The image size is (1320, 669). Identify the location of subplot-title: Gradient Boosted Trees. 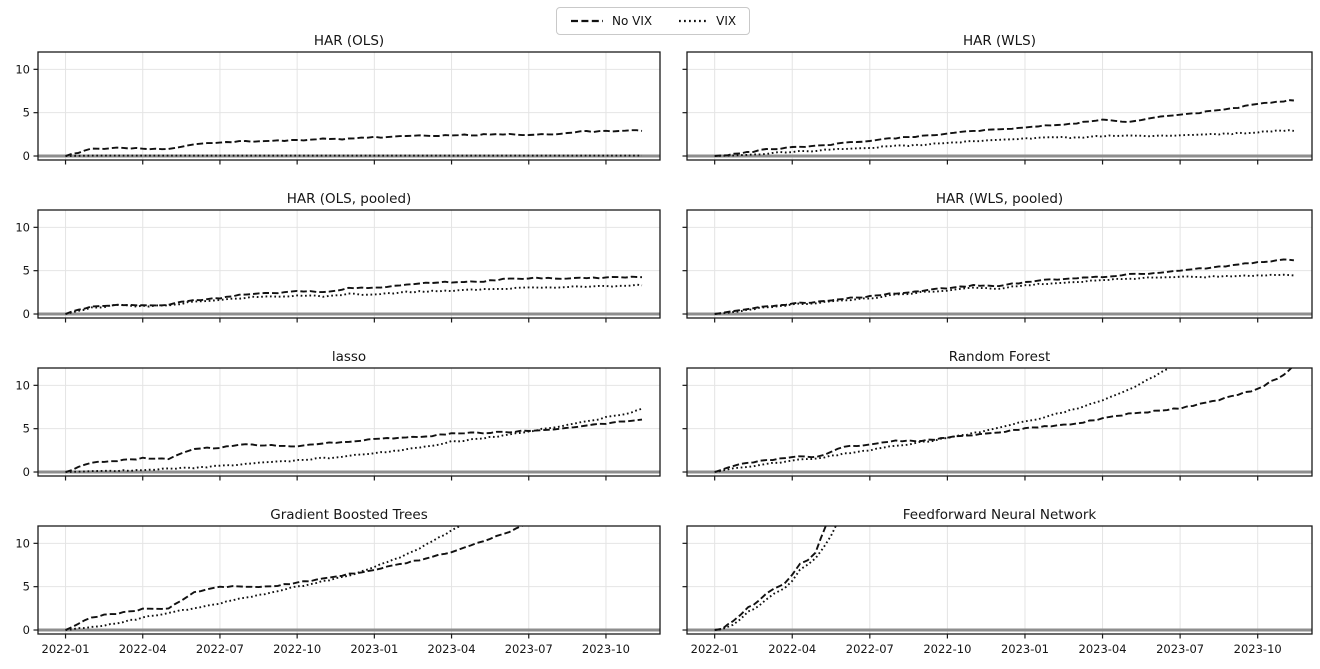
(349, 515).